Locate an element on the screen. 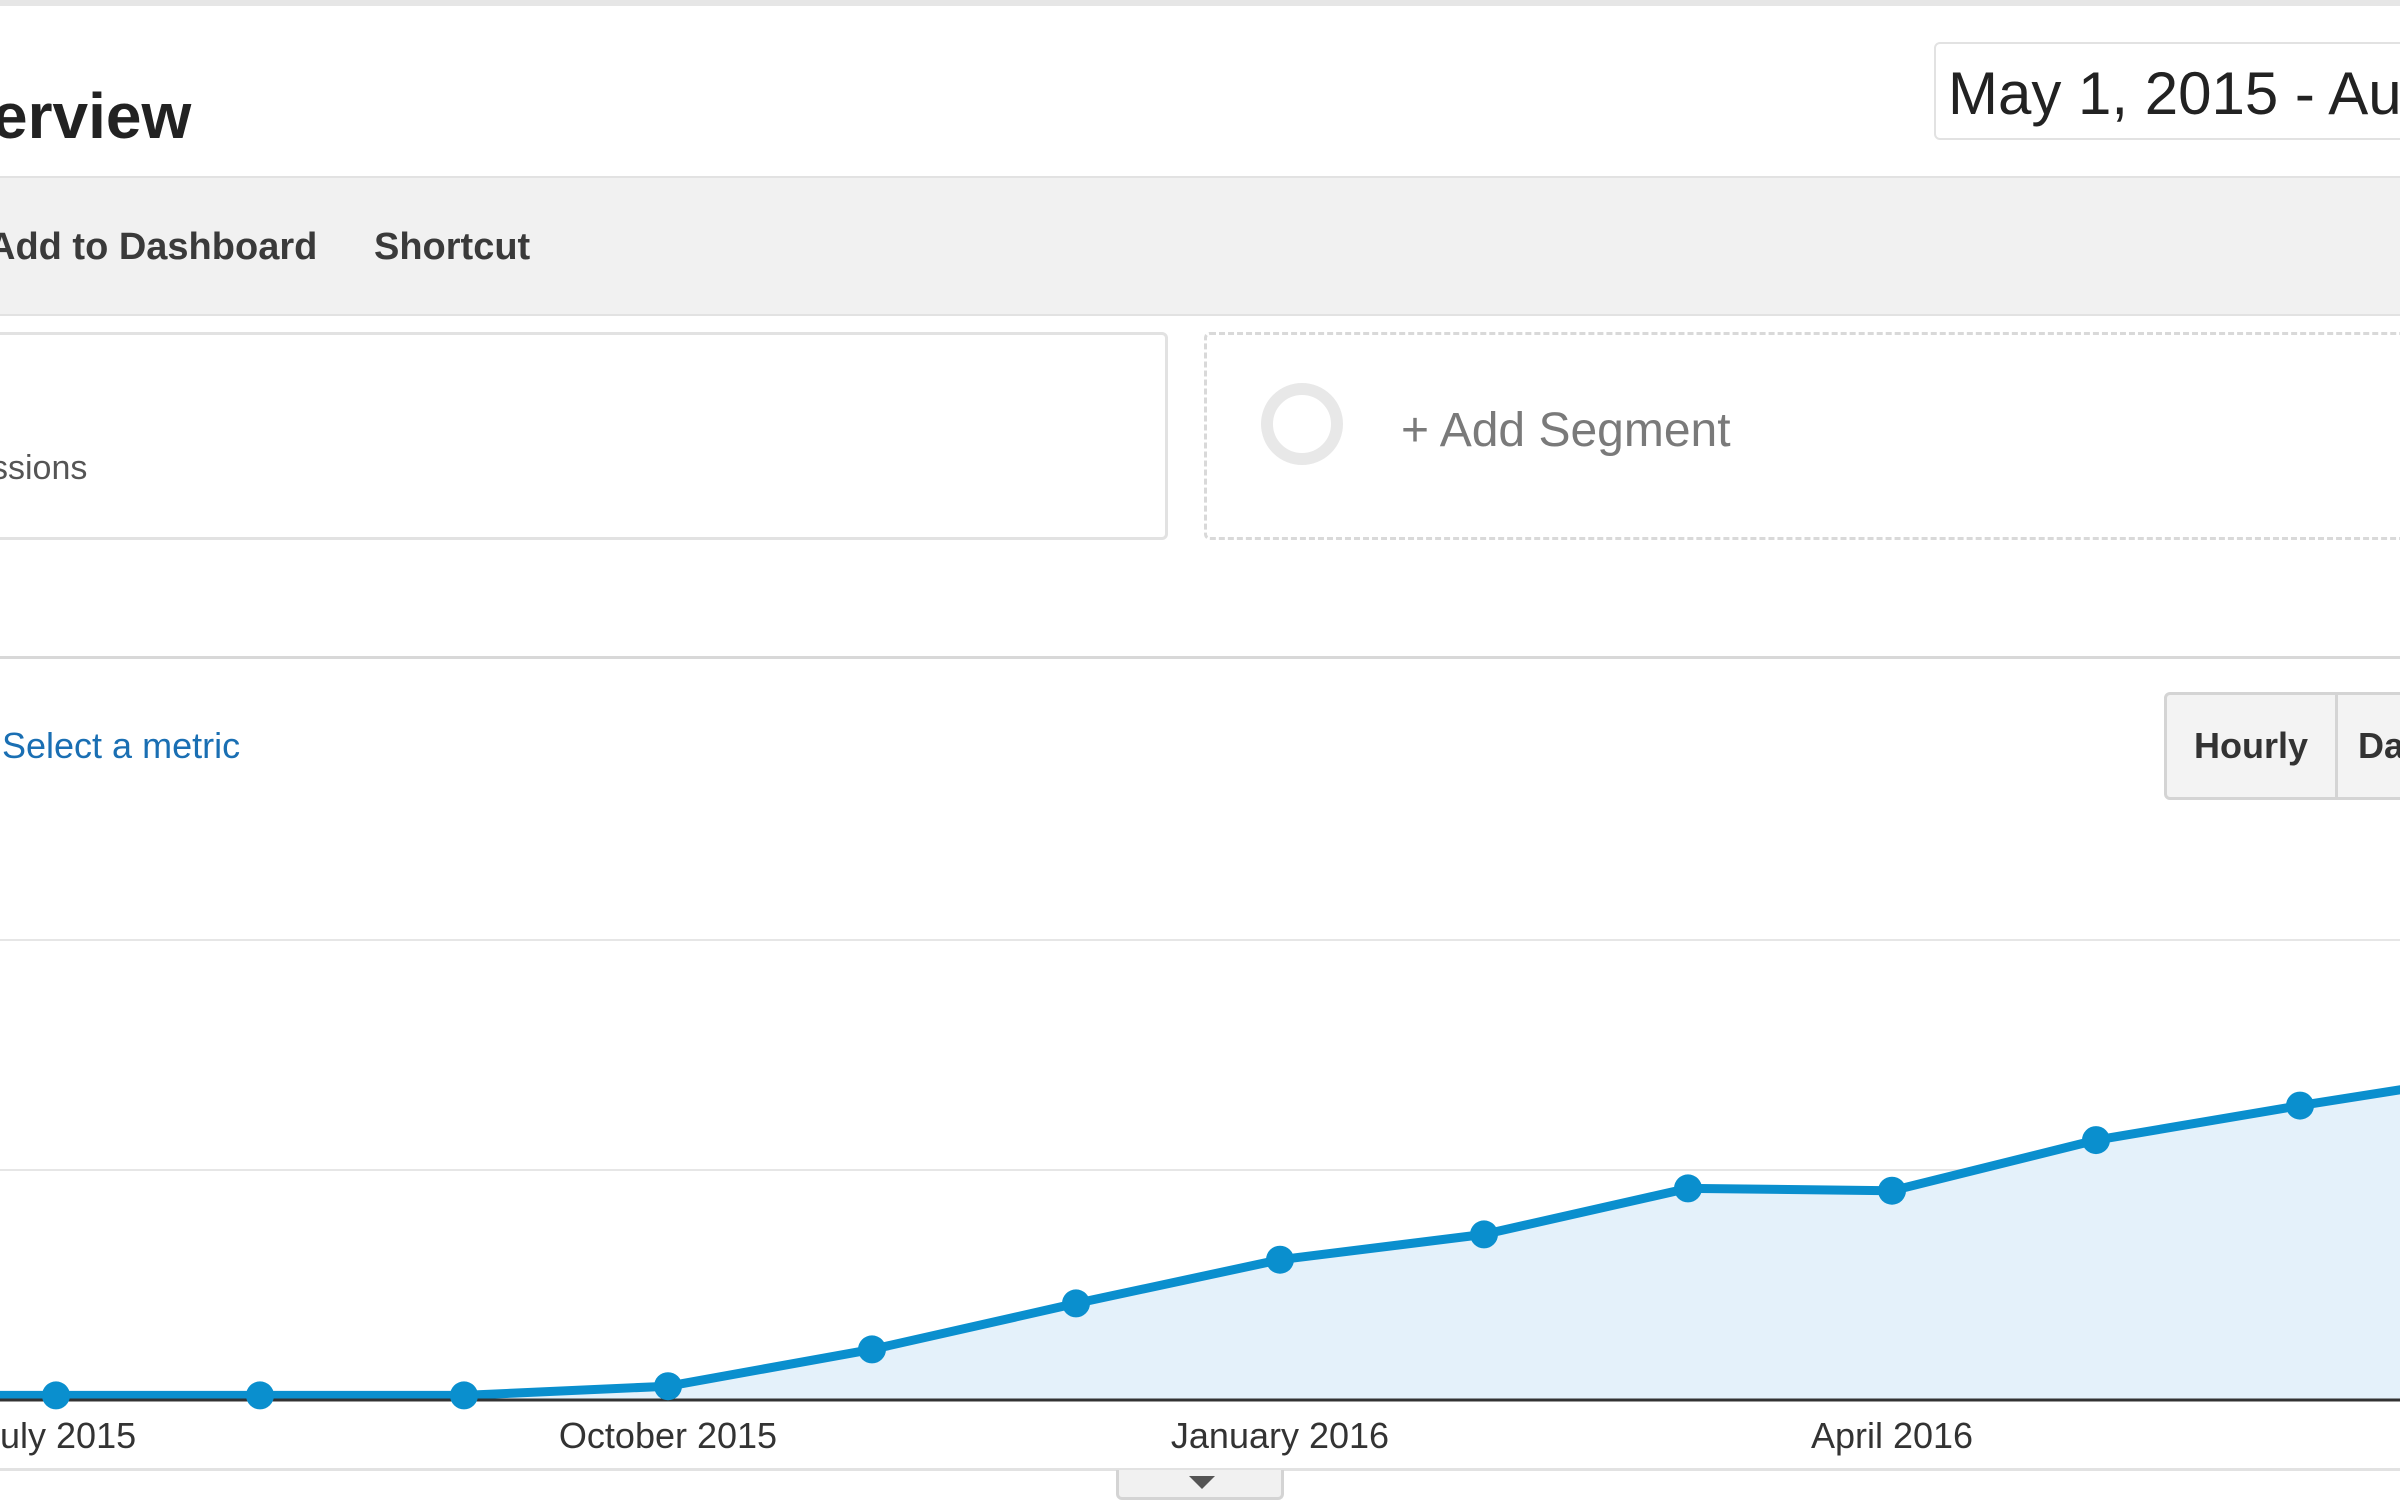  top-divider is located at coordinates (1200, 3).